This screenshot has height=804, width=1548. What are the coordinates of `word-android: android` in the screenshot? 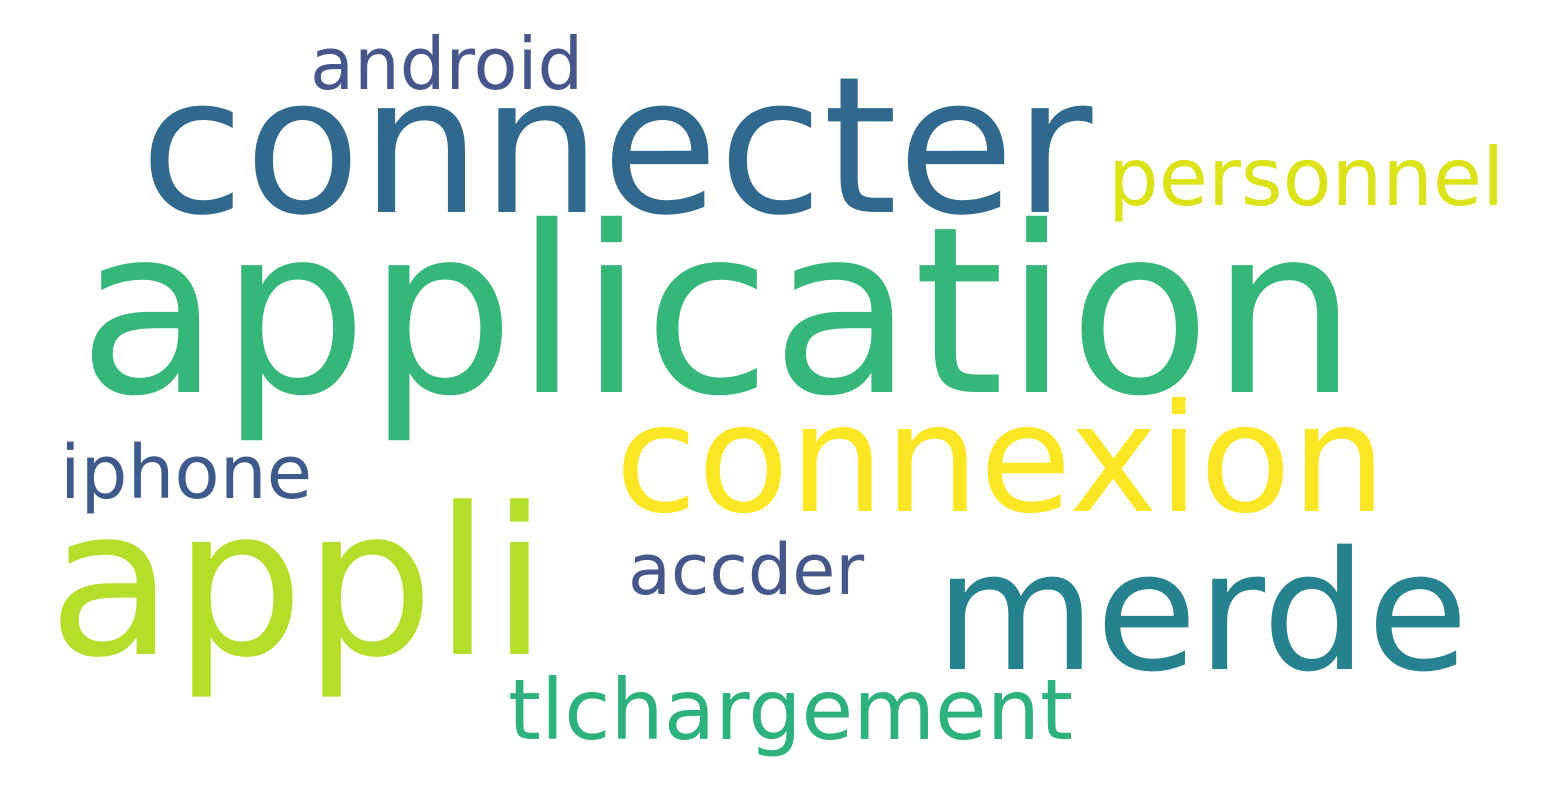 It's located at (447, 64).